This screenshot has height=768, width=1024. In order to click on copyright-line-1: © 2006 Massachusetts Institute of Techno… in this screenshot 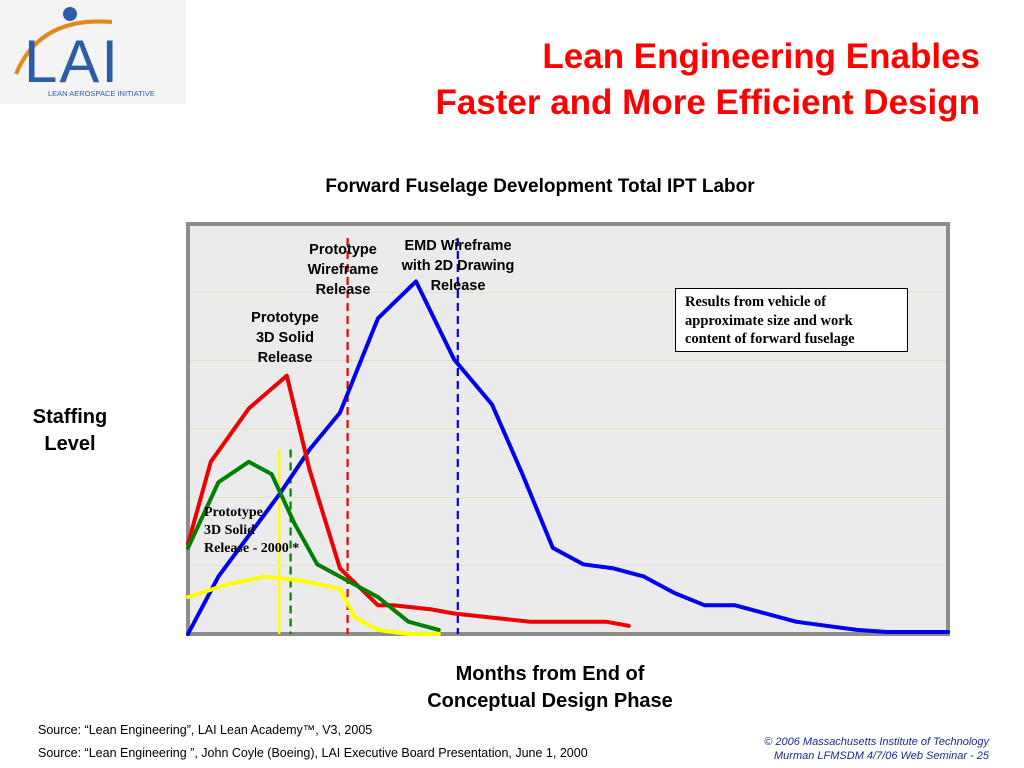, I will do `click(876, 742)`.